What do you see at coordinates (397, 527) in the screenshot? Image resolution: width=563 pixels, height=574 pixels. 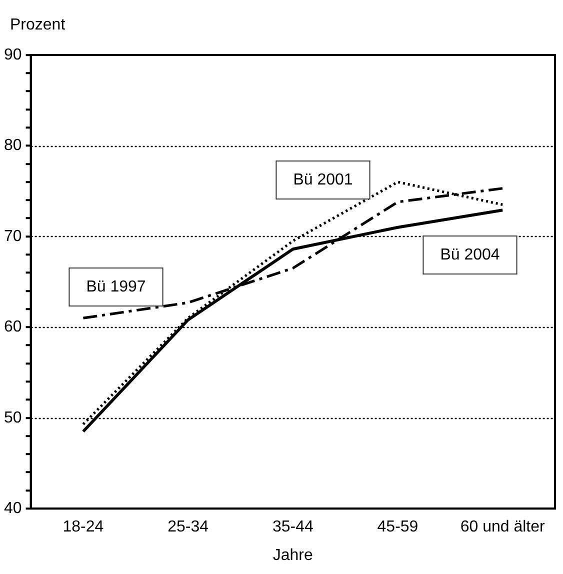 I see `x-tick-label: 45-59` at bounding box center [397, 527].